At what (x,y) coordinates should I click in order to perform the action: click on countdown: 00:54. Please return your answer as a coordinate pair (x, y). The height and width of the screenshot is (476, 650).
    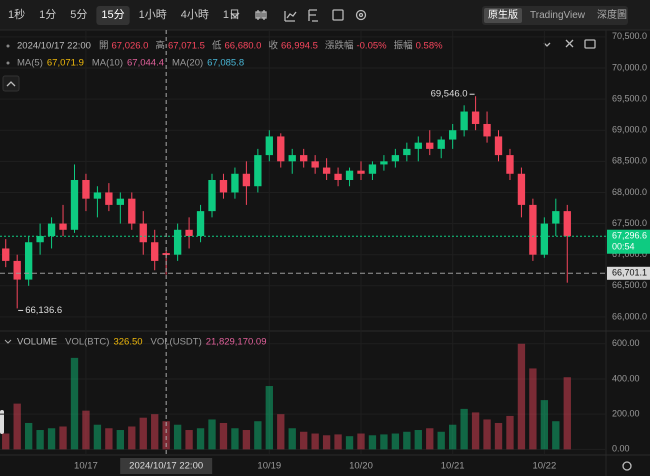
    Looking at the image, I should click on (623, 247).